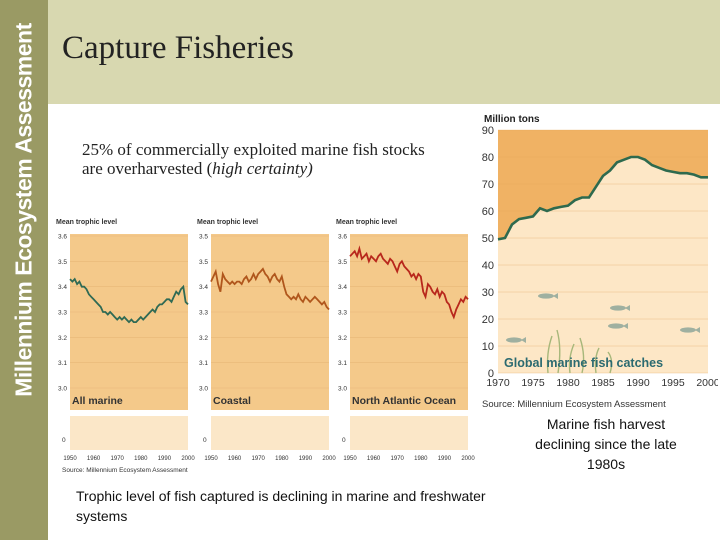 This screenshot has width=720, height=540. Describe the element at coordinates (488, 212) in the screenshot. I see `catch-ytick: 60` at that location.